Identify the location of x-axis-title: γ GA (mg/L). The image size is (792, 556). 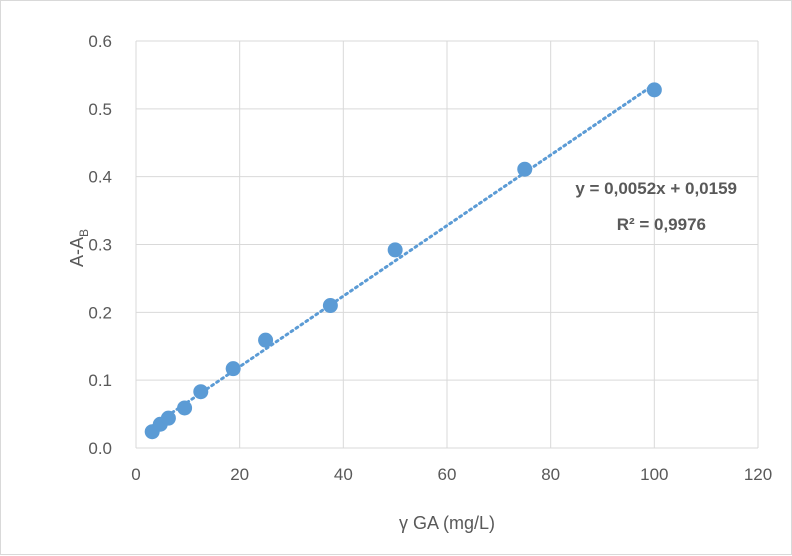
(447, 523).